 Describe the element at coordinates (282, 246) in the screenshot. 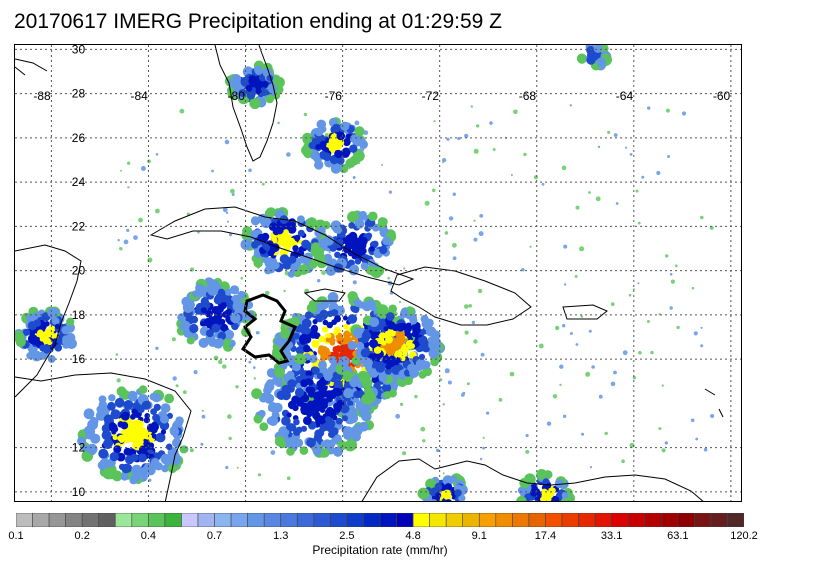

I see `coastline-cuba` at that location.